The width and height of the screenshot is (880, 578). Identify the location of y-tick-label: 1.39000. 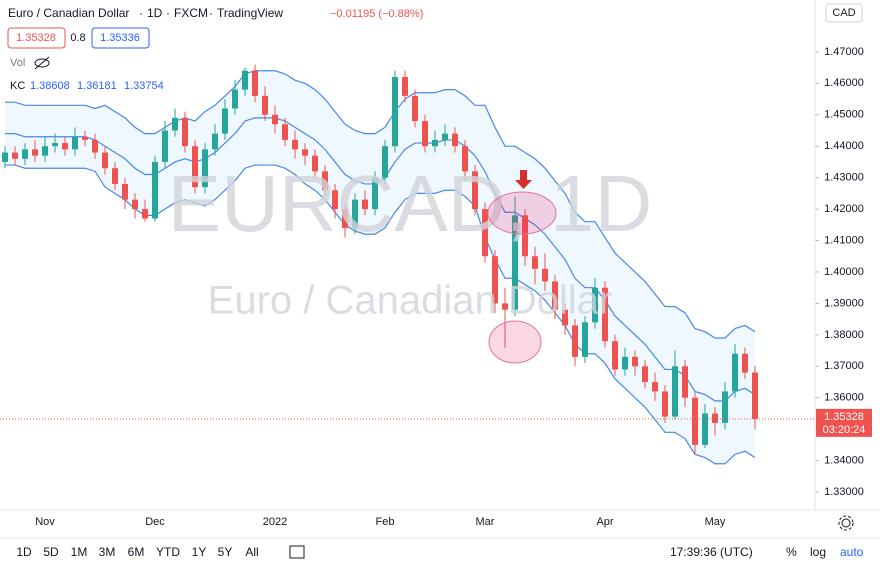
(844, 303).